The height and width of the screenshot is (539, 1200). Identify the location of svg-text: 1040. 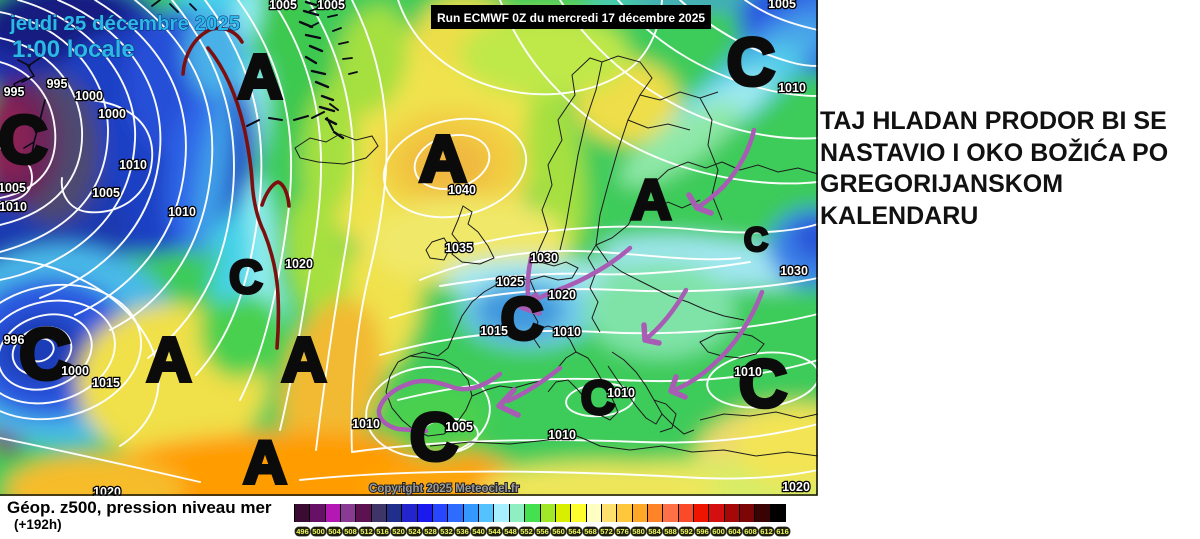
(462, 190).